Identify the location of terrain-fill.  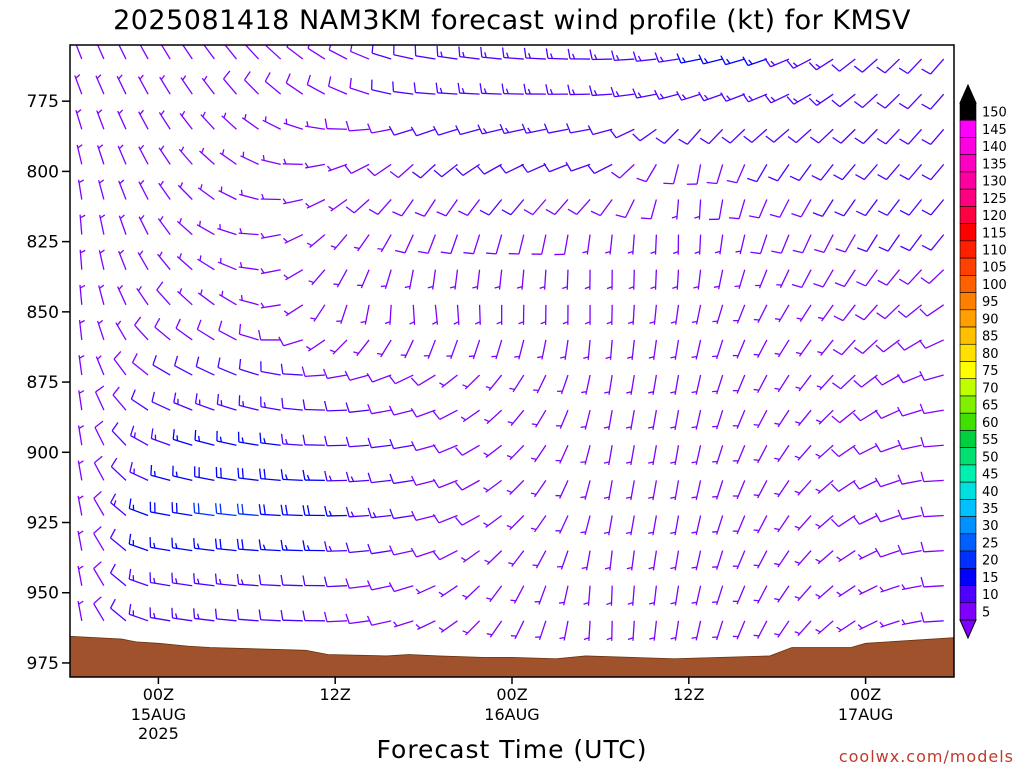
(512, 656).